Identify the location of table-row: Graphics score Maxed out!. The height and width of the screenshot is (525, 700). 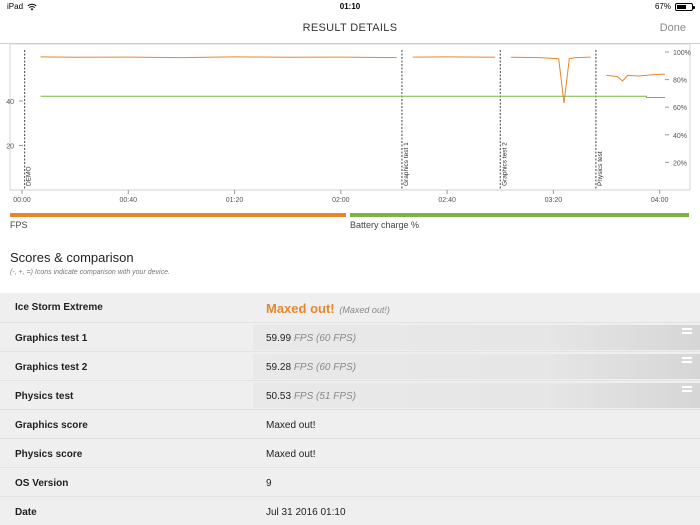
(350, 424).